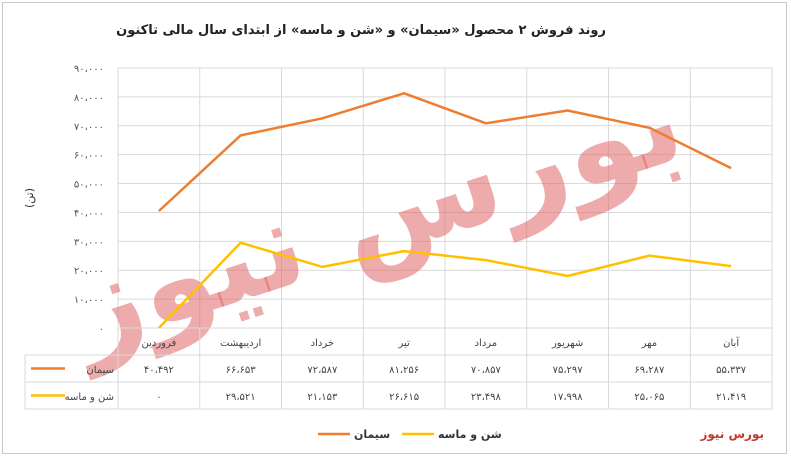  I want to click on table-cell: ۶۶،۶۵۳, so click(241, 370).